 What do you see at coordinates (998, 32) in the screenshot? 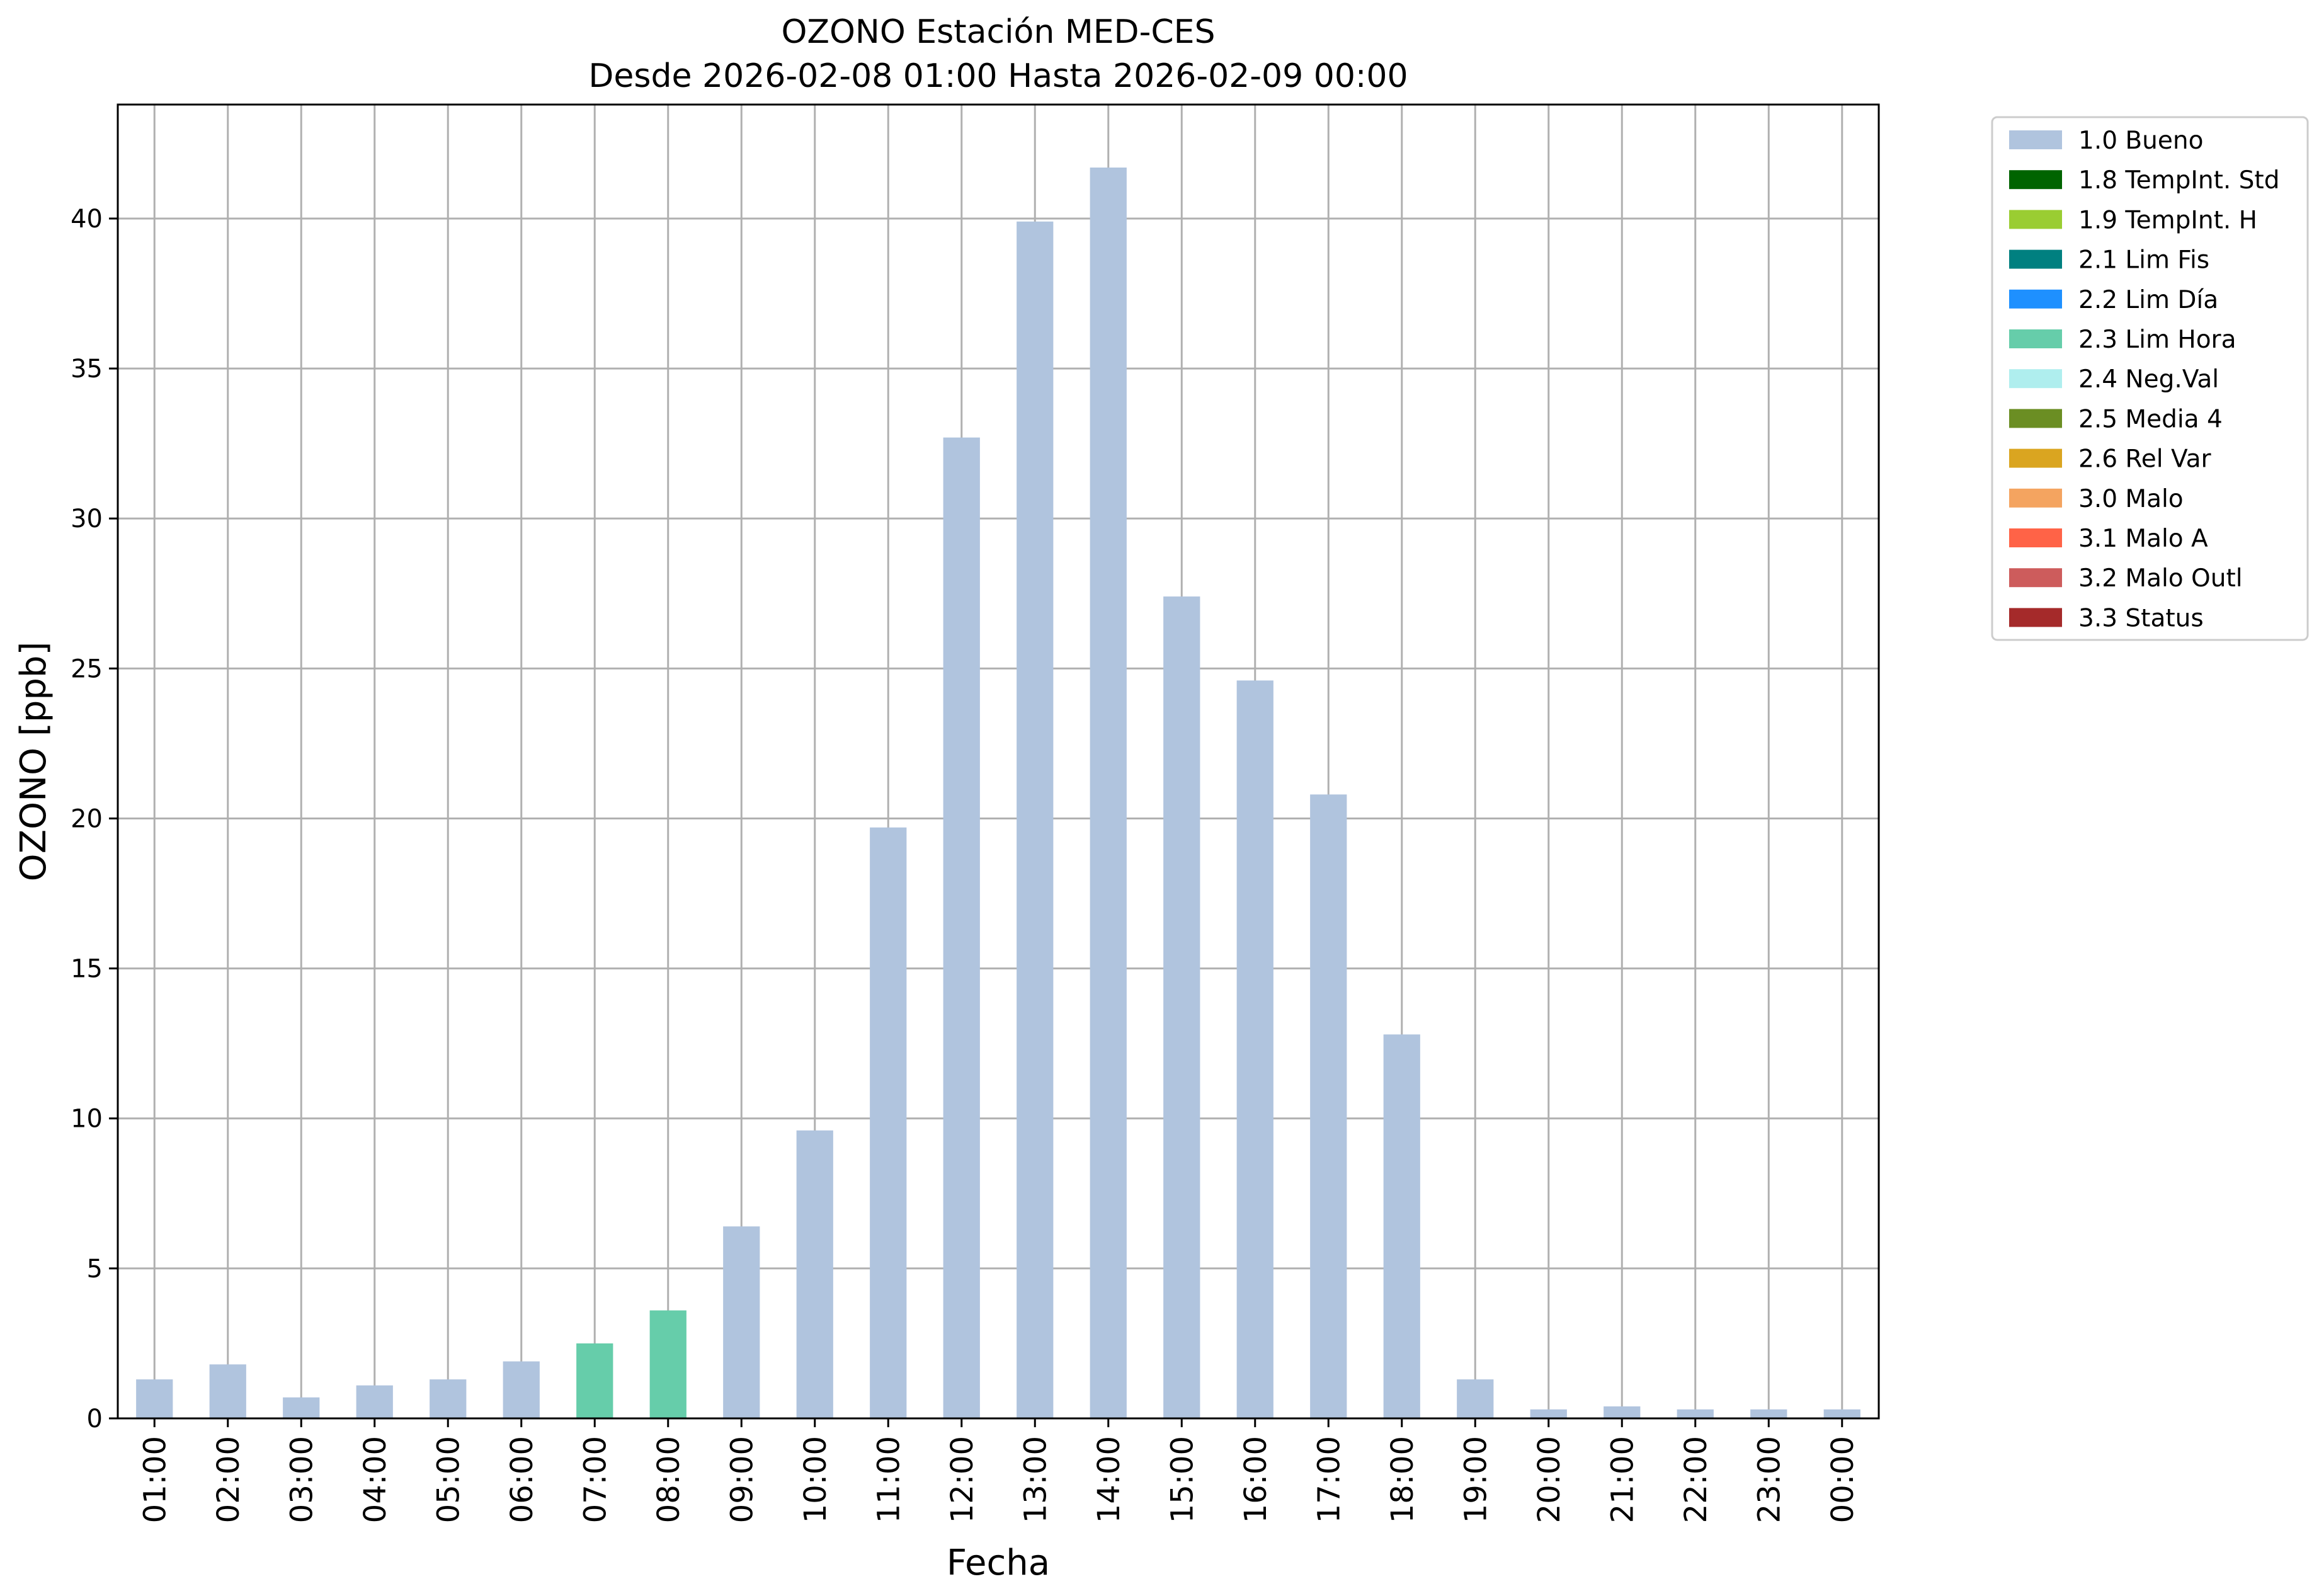
I see `chart-title: OZONO Estación MED-CES` at bounding box center [998, 32].